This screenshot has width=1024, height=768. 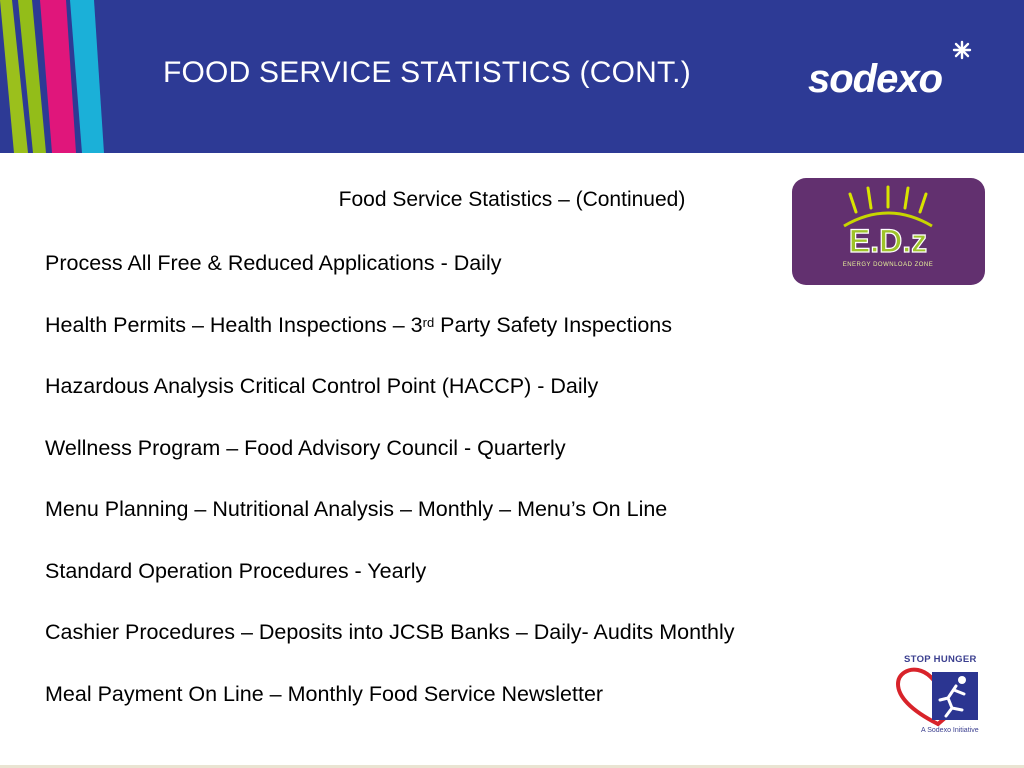 I want to click on edz-logo-badge: E.D.z ENERGY DOWNLOAD ZONE, so click(x=888, y=231).